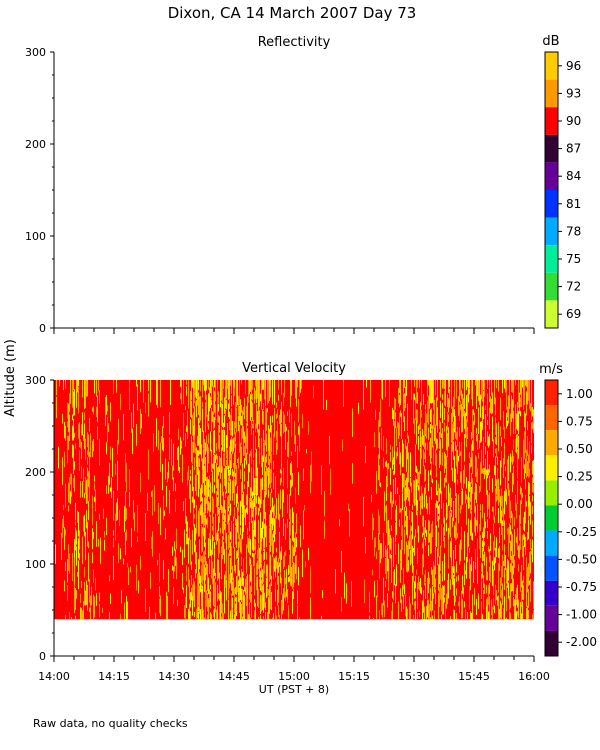 Image resolution: width=600 pixels, height=750 pixels. I want to click on colorbar-label: 72, so click(573, 287).